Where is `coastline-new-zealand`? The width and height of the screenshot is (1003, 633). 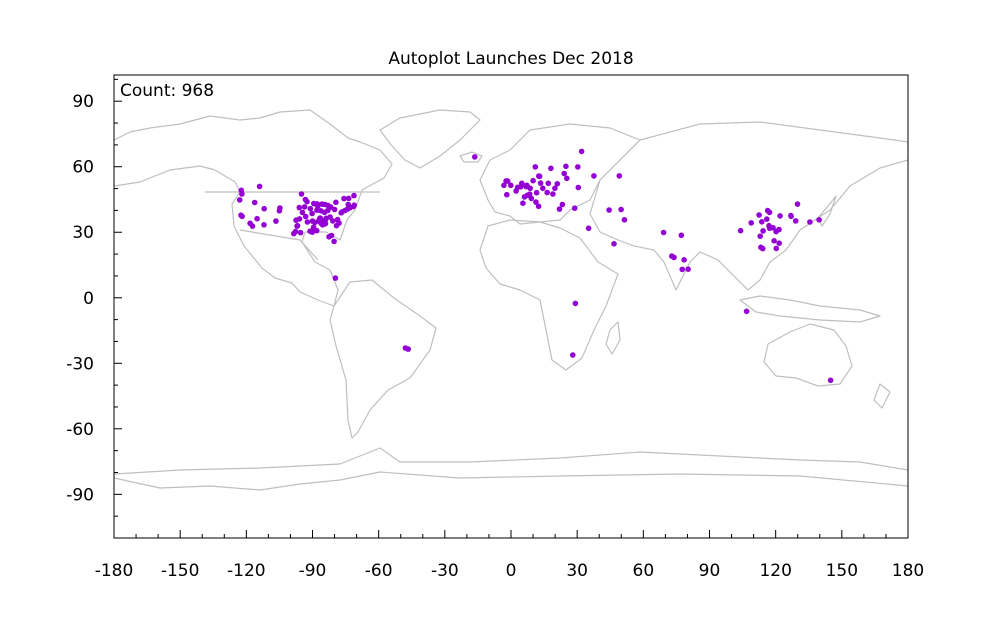 coastline-new-zealand is located at coordinates (882, 396).